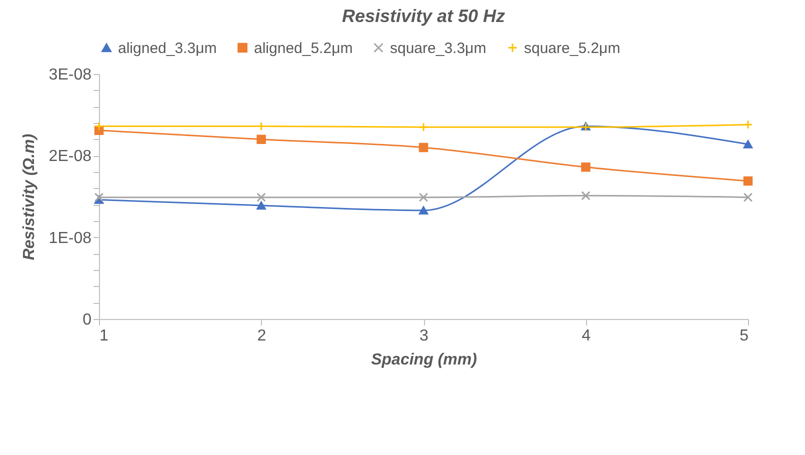 The height and width of the screenshot is (455, 805). Describe the element at coordinates (424, 16) in the screenshot. I see `chart-title: Resistivity at 50 Hz` at that location.